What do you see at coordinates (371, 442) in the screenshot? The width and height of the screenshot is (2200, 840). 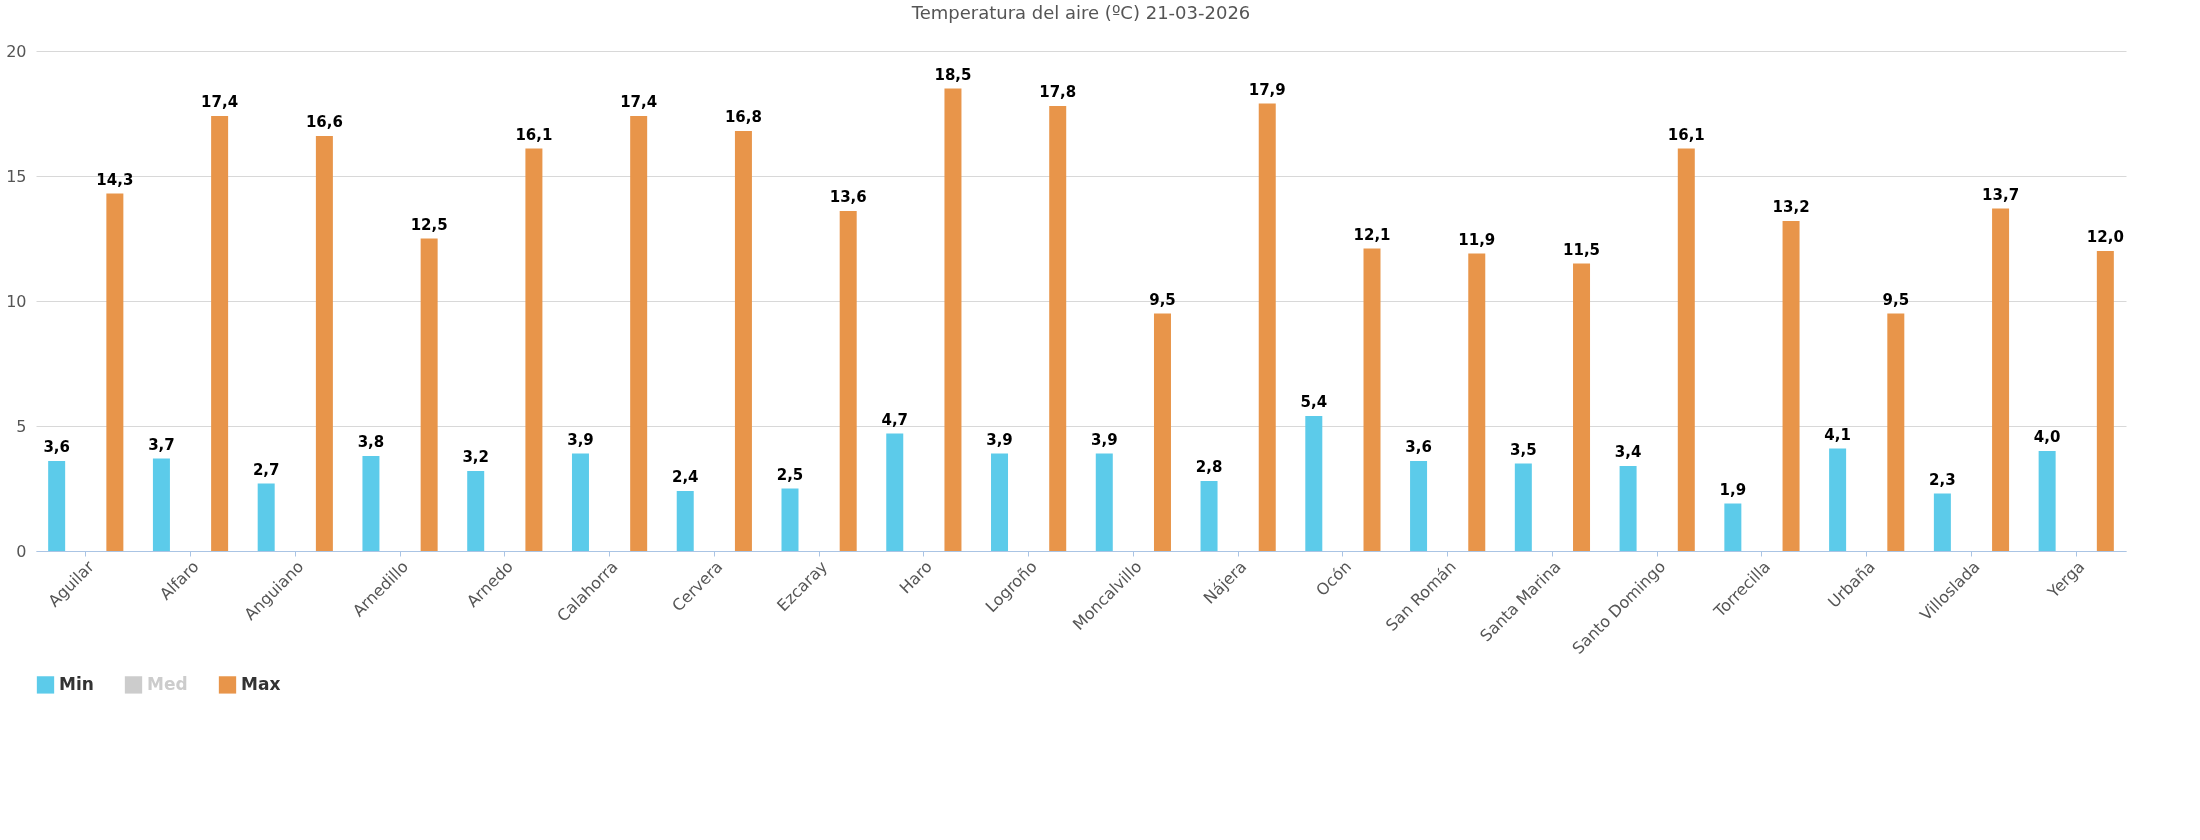 I see `data-label: 3,8` at bounding box center [371, 442].